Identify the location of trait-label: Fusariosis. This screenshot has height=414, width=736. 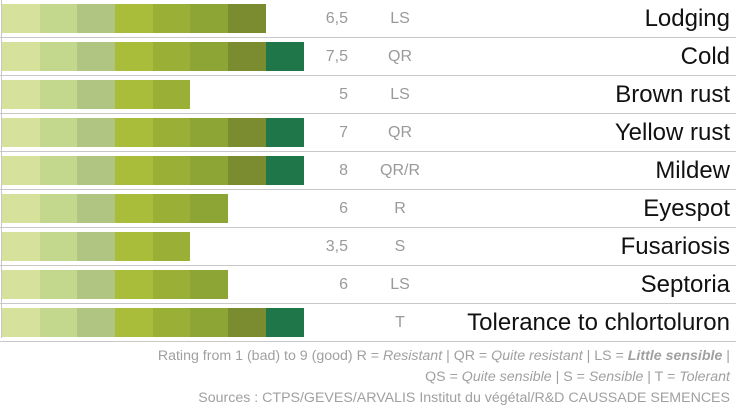
(675, 246).